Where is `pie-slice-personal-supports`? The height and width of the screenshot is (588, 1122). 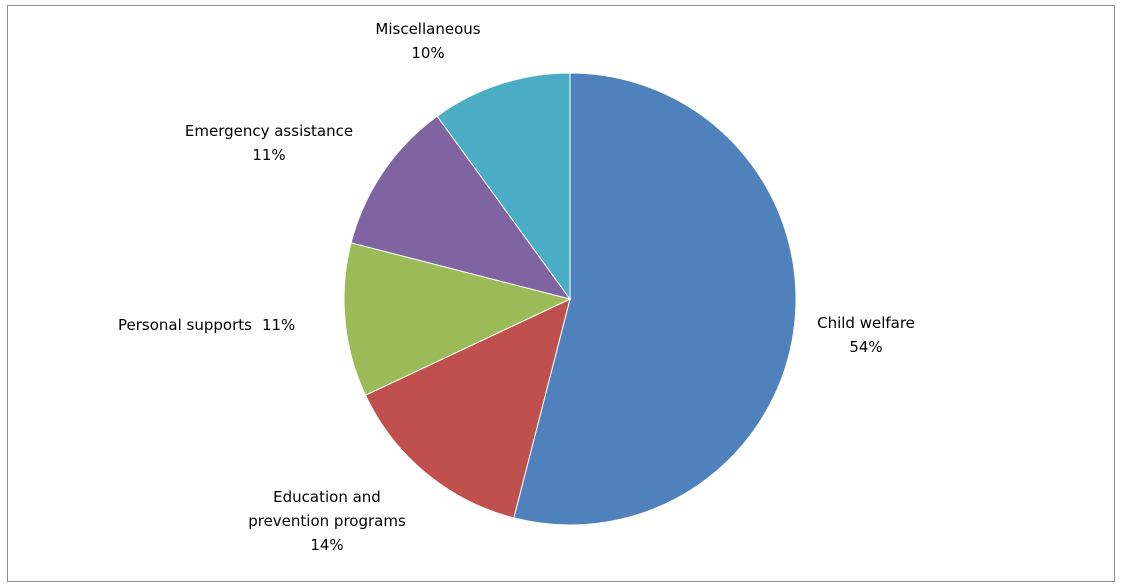
pie-slice-personal-supports is located at coordinates (457, 319).